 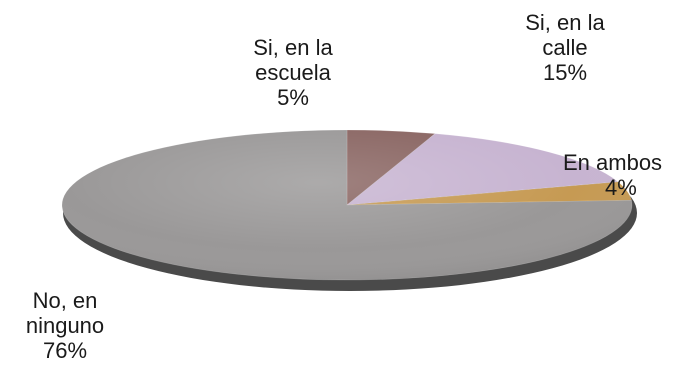 What do you see at coordinates (613, 162) in the screenshot?
I see `slice-name-line: En ambos` at bounding box center [613, 162].